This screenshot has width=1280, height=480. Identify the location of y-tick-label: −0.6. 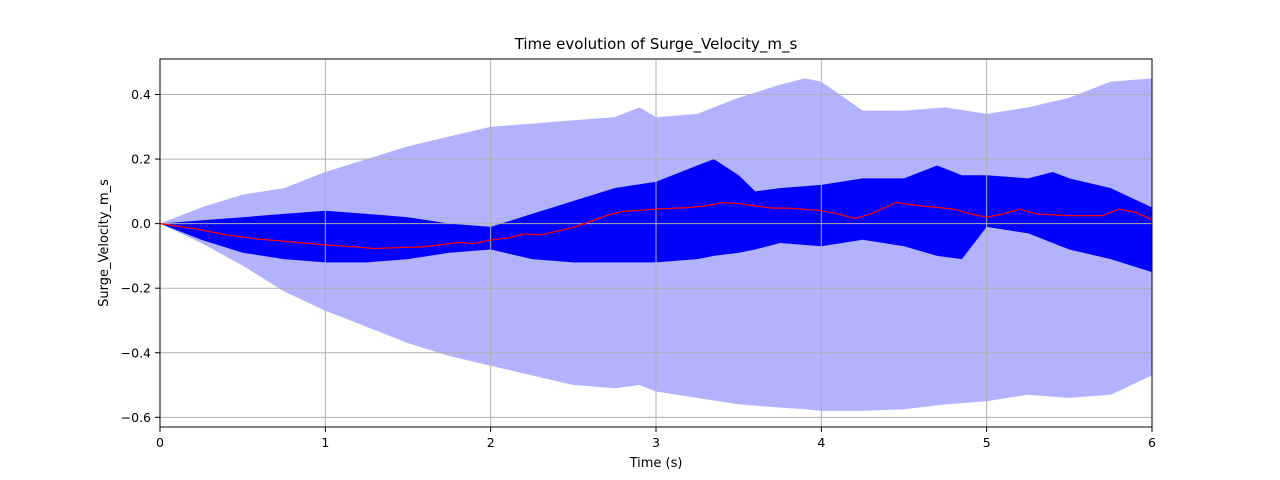
(136, 417).